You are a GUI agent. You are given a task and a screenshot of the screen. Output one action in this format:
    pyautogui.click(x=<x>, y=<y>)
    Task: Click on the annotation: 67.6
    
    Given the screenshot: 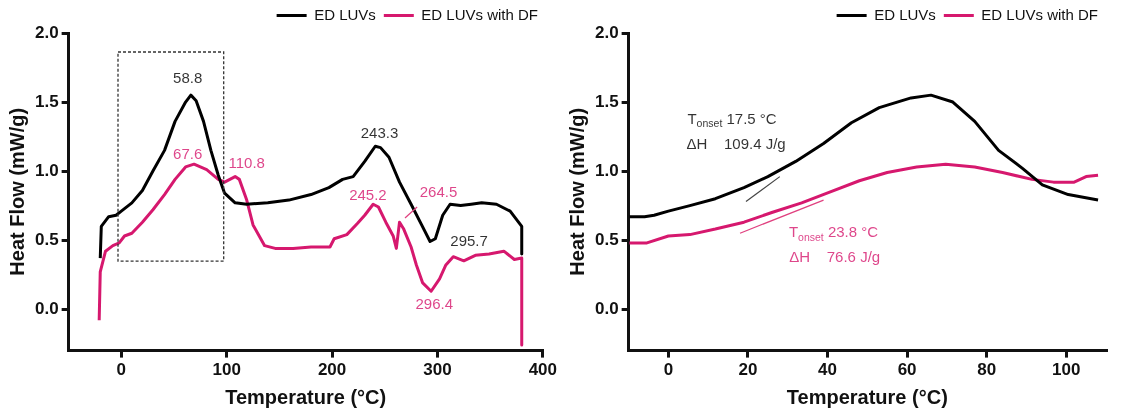 What is the action you would take?
    pyautogui.click(x=188, y=153)
    